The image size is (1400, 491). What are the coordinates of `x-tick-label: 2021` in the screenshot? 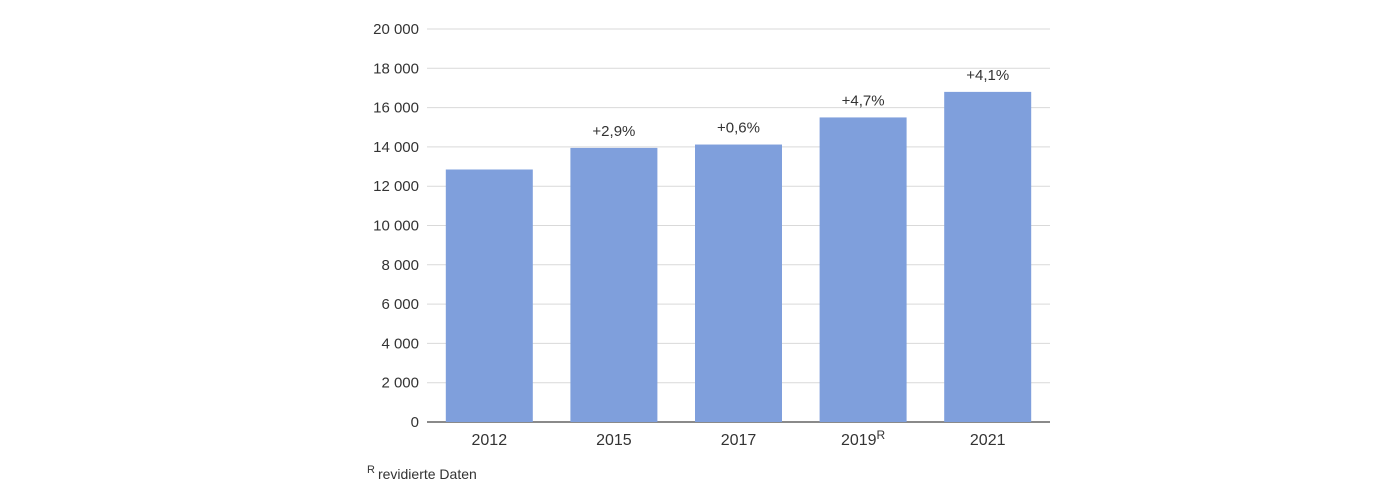 It's located at (988, 440).